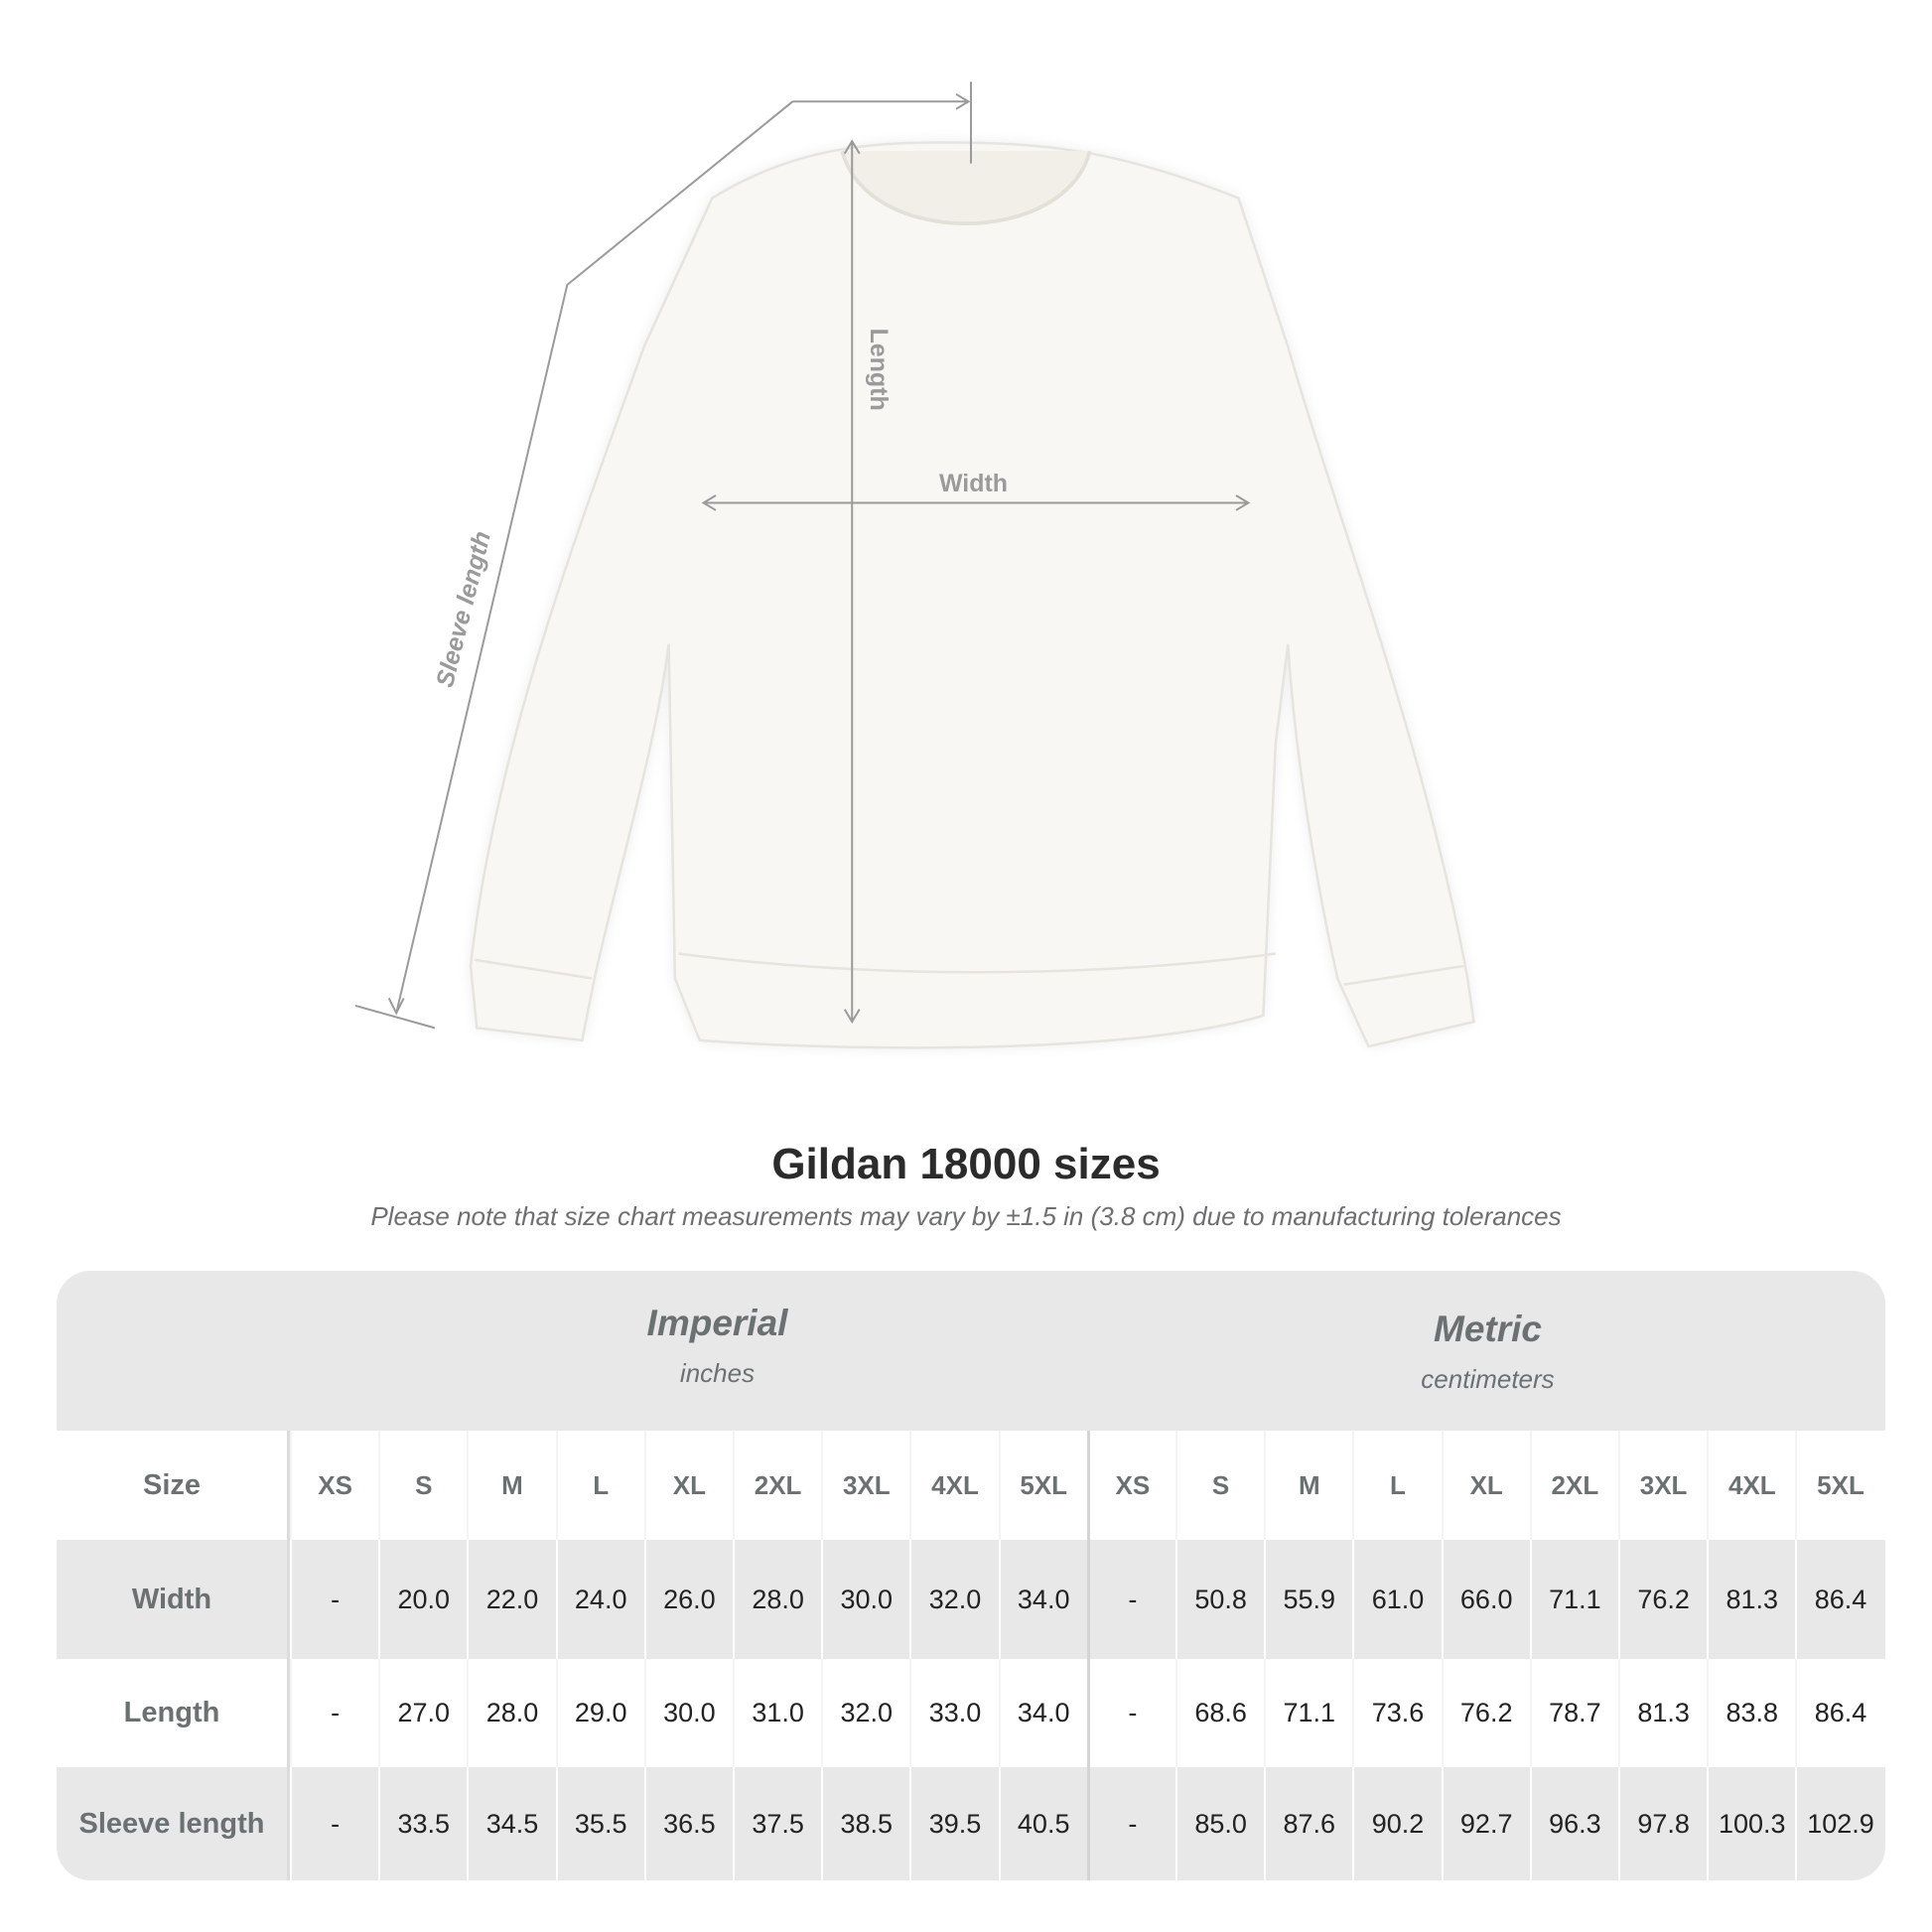 The image size is (1932, 1932). What do you see at coordinates (599, 1823) in the screenshot?
I see `table-cell: 35.5` at bounding box center [599, 1823].